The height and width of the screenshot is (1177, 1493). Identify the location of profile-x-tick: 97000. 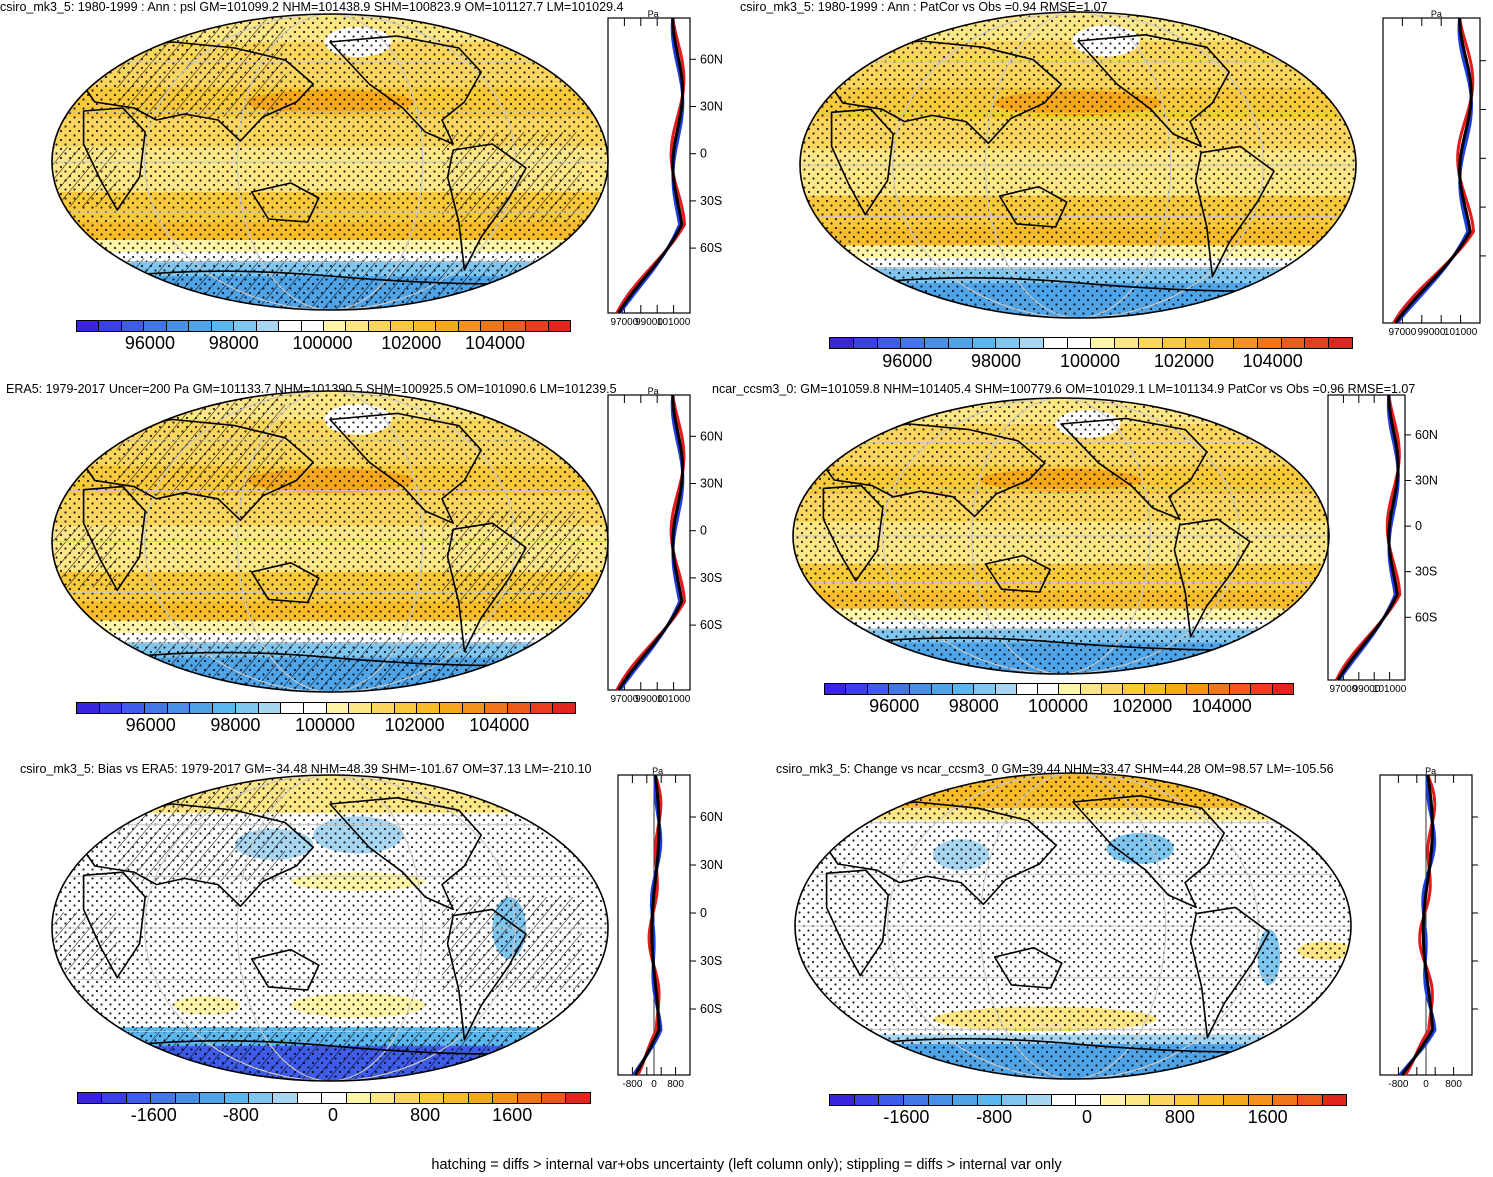
(624, 699).